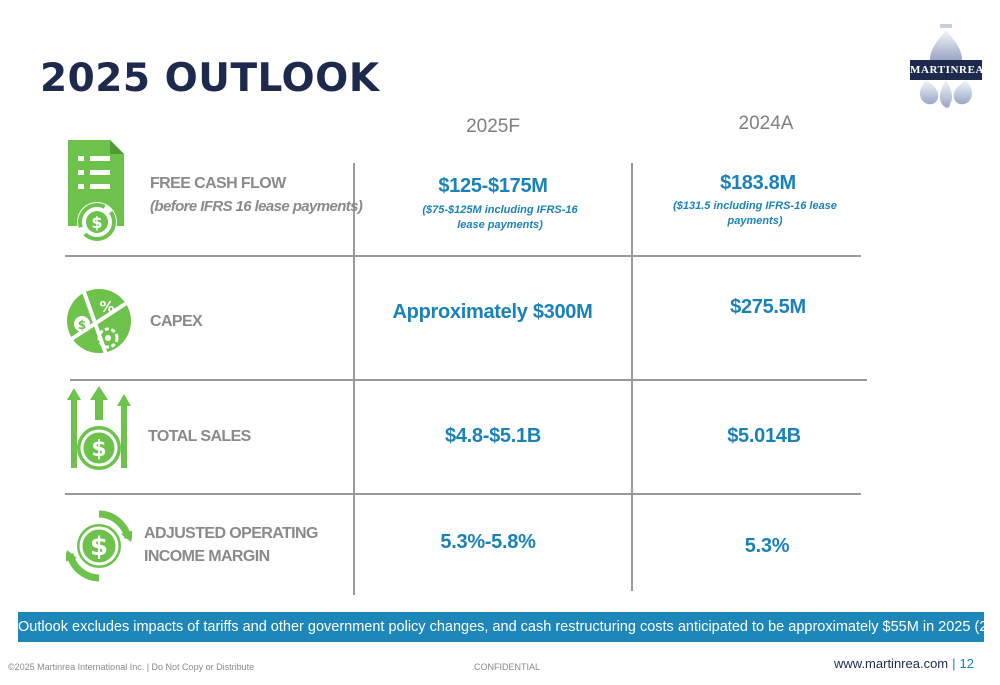  I want to click on column-header-2024a: 2024A, so click(766, 123).